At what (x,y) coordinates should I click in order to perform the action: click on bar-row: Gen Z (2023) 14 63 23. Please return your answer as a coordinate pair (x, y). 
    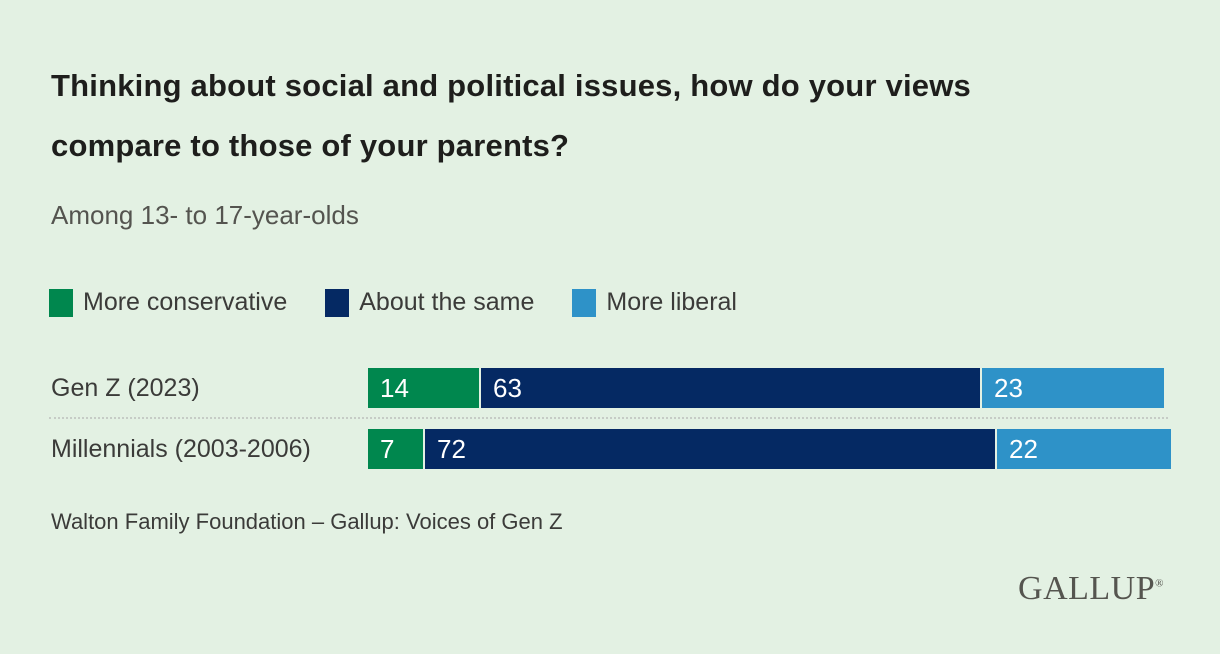
    Looking at the image, I should click on (610, 388).